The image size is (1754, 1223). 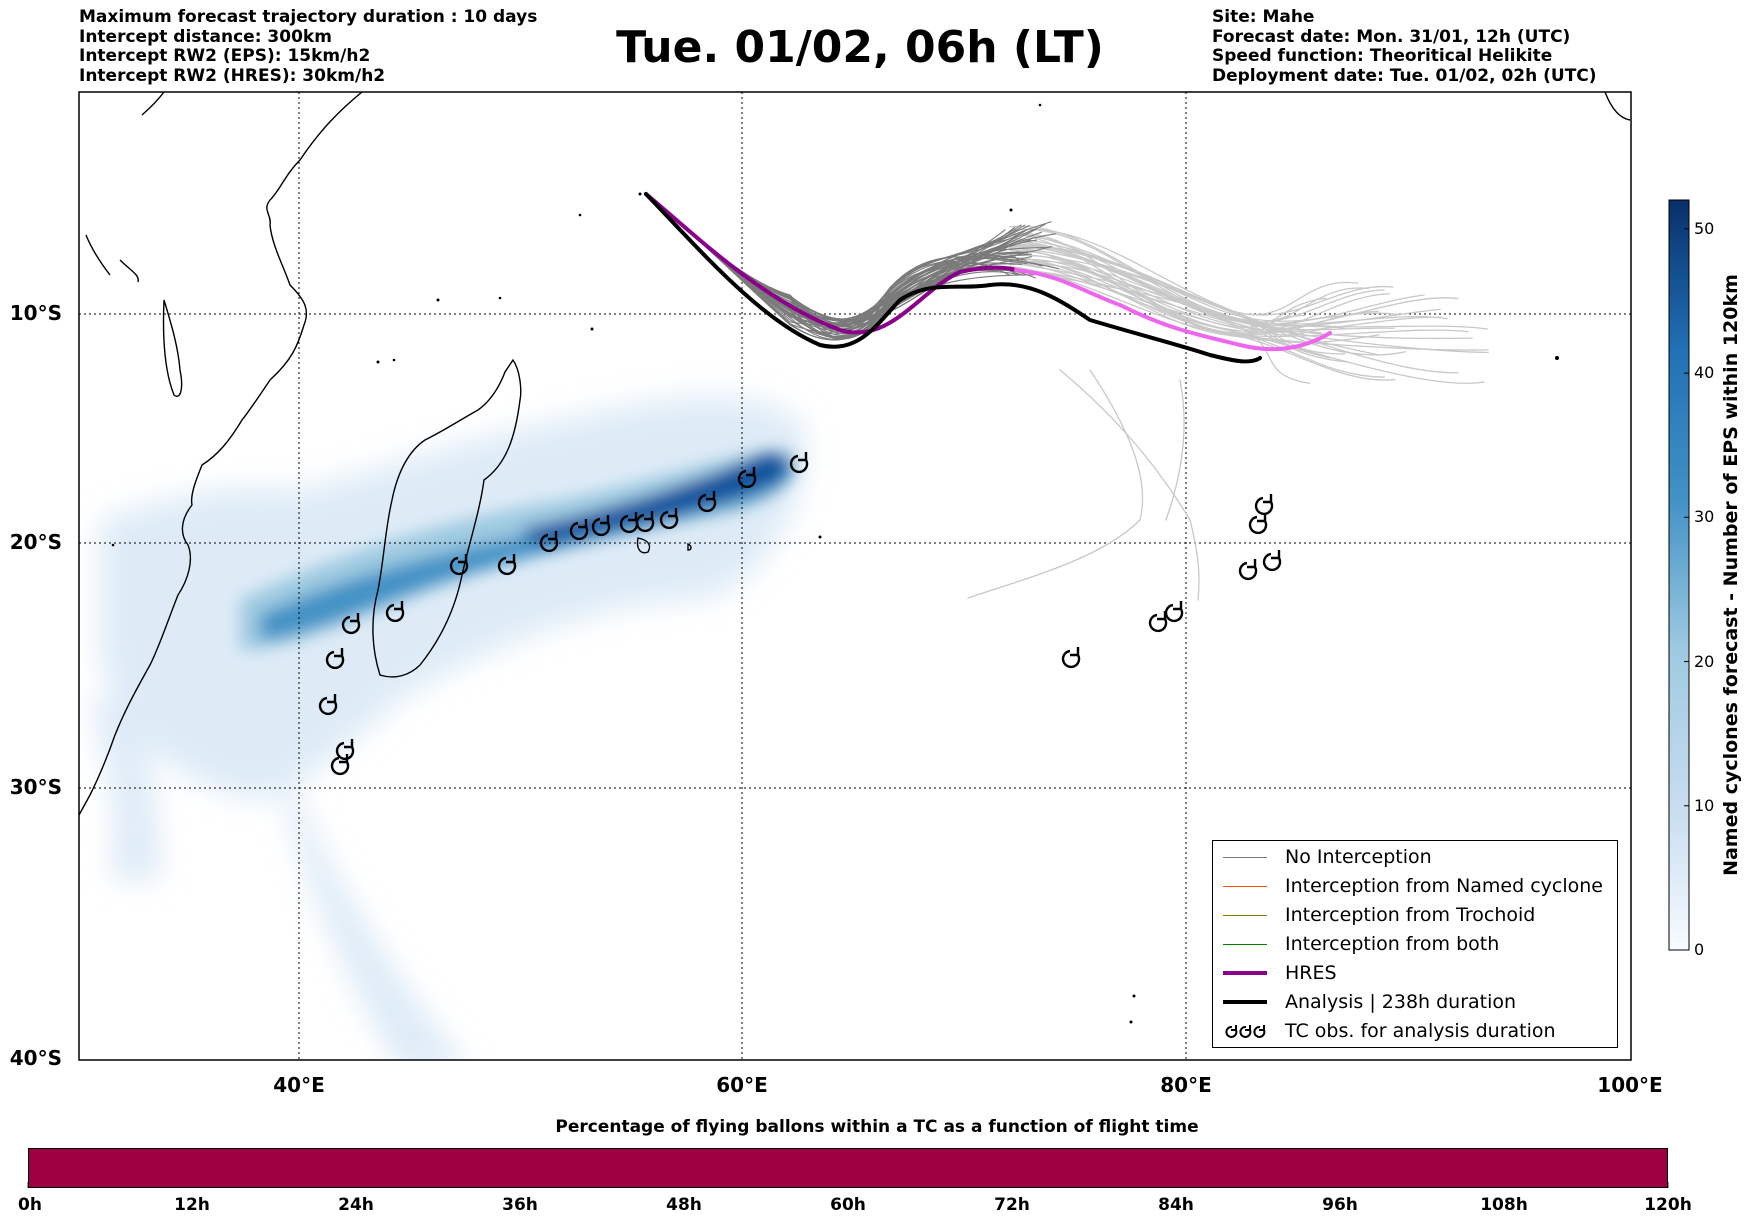 I want to click on header-line: Deployment date: Tue. 01/02, 02h (UTC), so click(x=1404, y=75).